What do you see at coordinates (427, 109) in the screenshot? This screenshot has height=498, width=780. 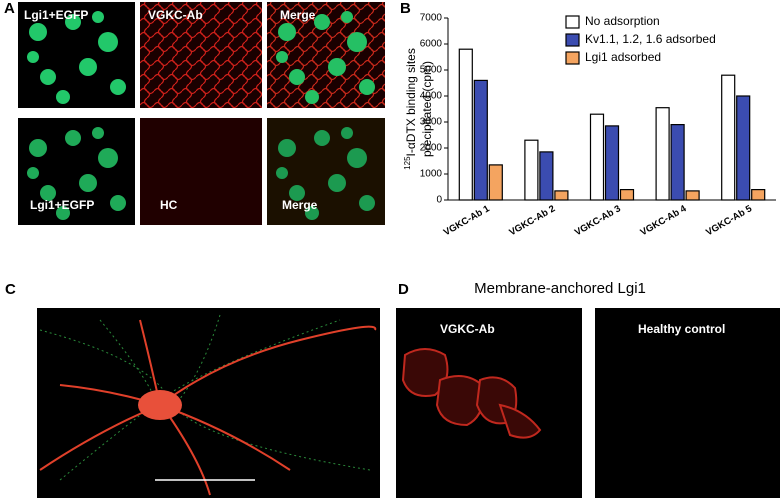 I see `y-axis-label: precipitated (cpm)` at bounding box center [427, 109].